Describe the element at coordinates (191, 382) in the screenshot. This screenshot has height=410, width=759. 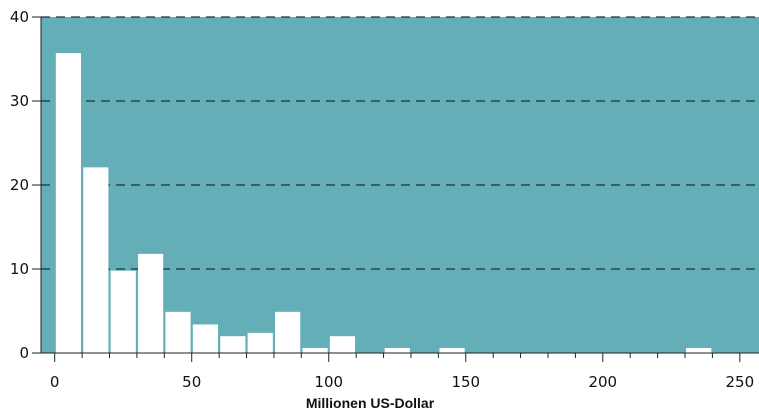
I see `x-tick-label: 50` at that location.